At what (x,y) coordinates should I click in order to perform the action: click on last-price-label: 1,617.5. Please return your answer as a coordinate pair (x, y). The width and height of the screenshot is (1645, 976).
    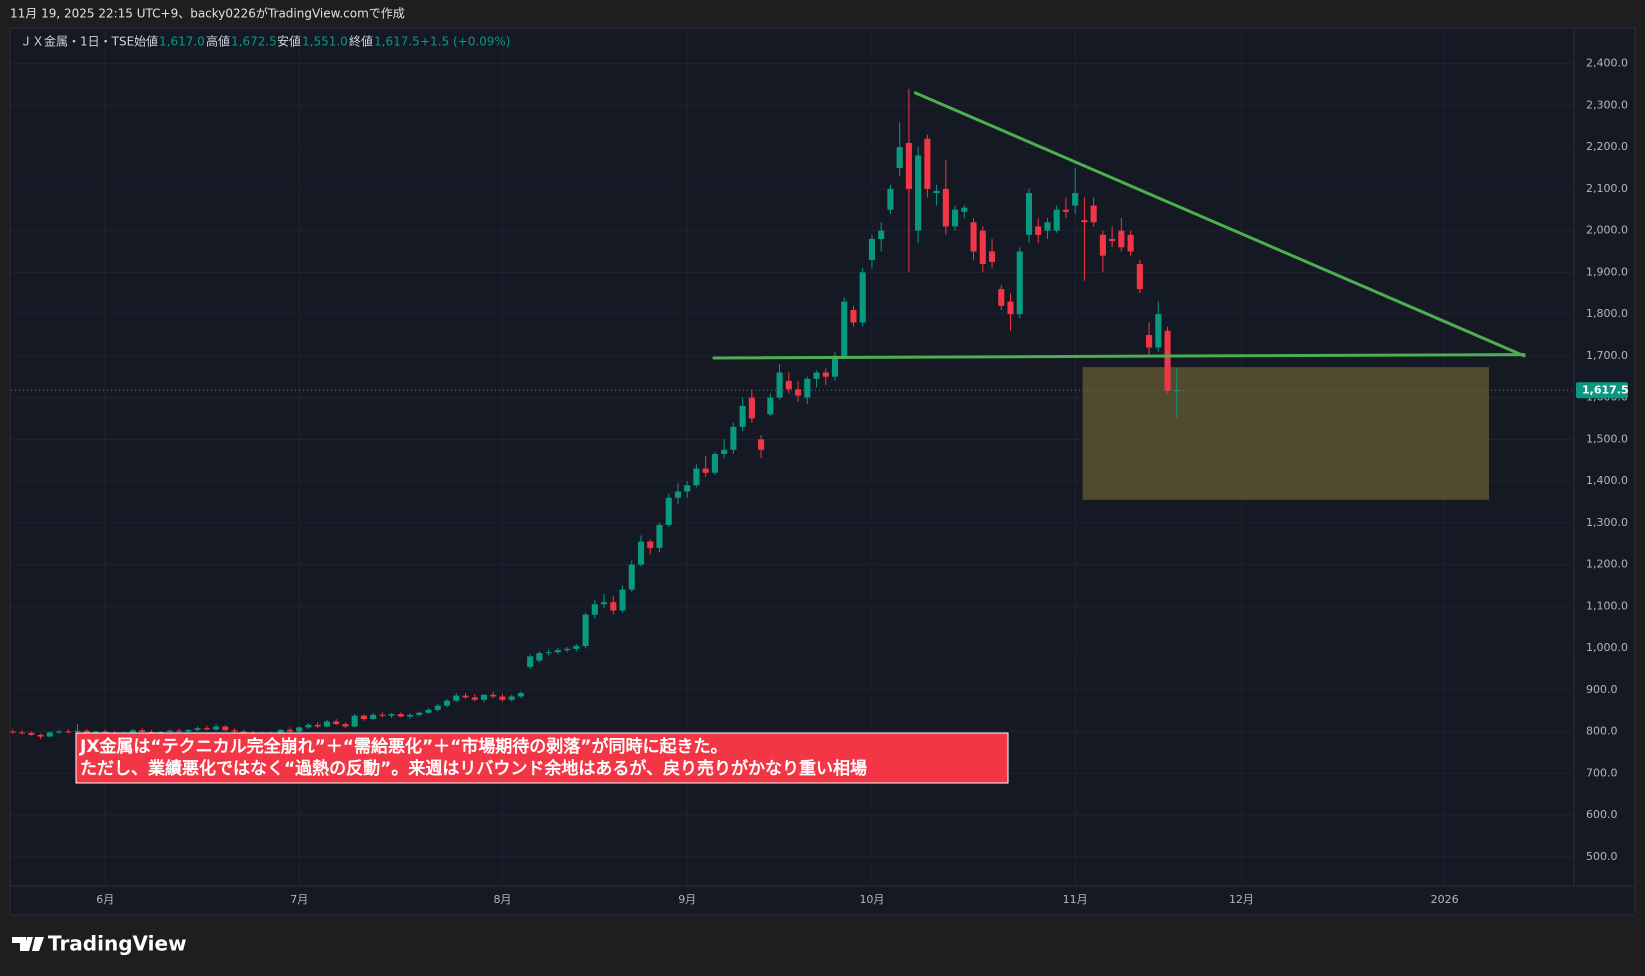
    Looking at the image, I should click on (1605, 389).